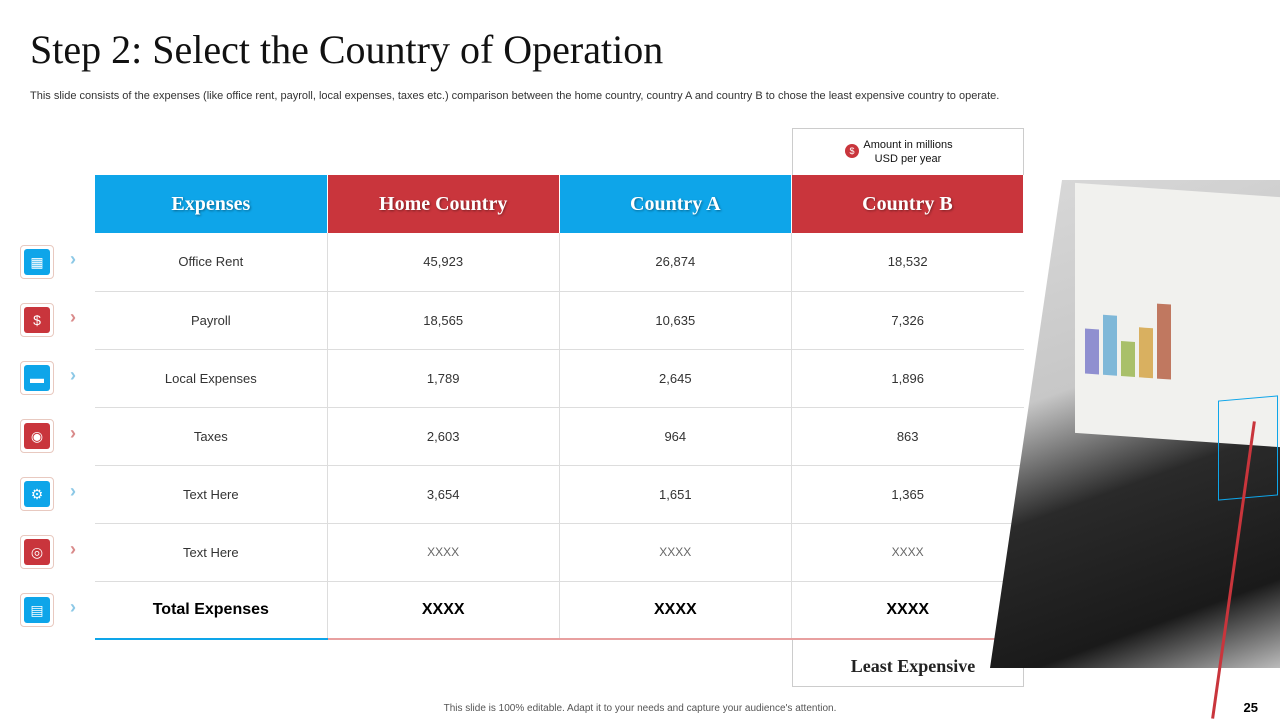 The height and width of the screenshot is (720, 1280). What do you see at coordinates (347, 49) in the screenshot?
I see `page-title: Step 2: Select the Country of Operation` at bounding box center [347, 49].